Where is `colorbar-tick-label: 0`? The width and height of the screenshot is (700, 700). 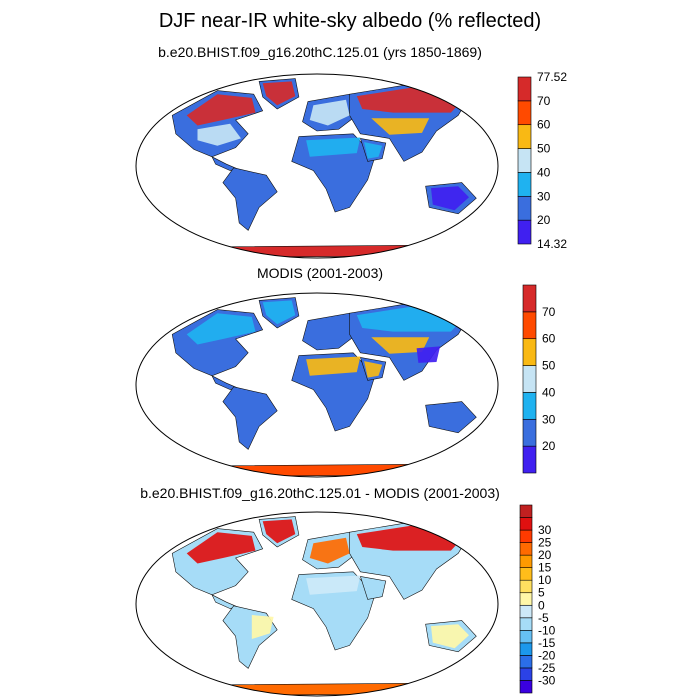
colorbar-tick-label: 0 is located at coordinates (541, 605).